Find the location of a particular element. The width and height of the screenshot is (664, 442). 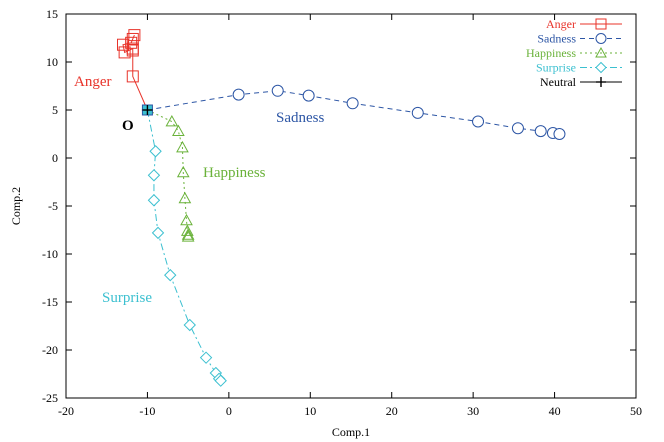

y-tick-label: 15 is located at coordinates (52, 14).